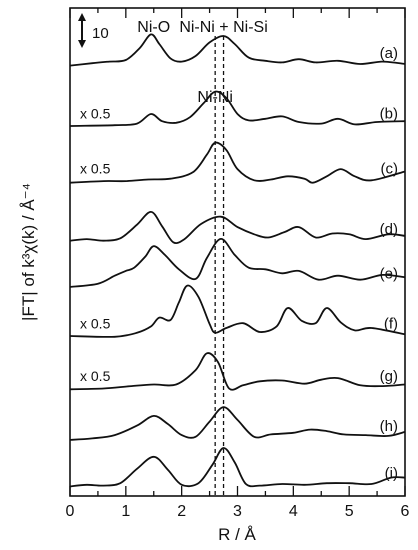  I want to click on x-tick-label: 1, so click(125, 511).